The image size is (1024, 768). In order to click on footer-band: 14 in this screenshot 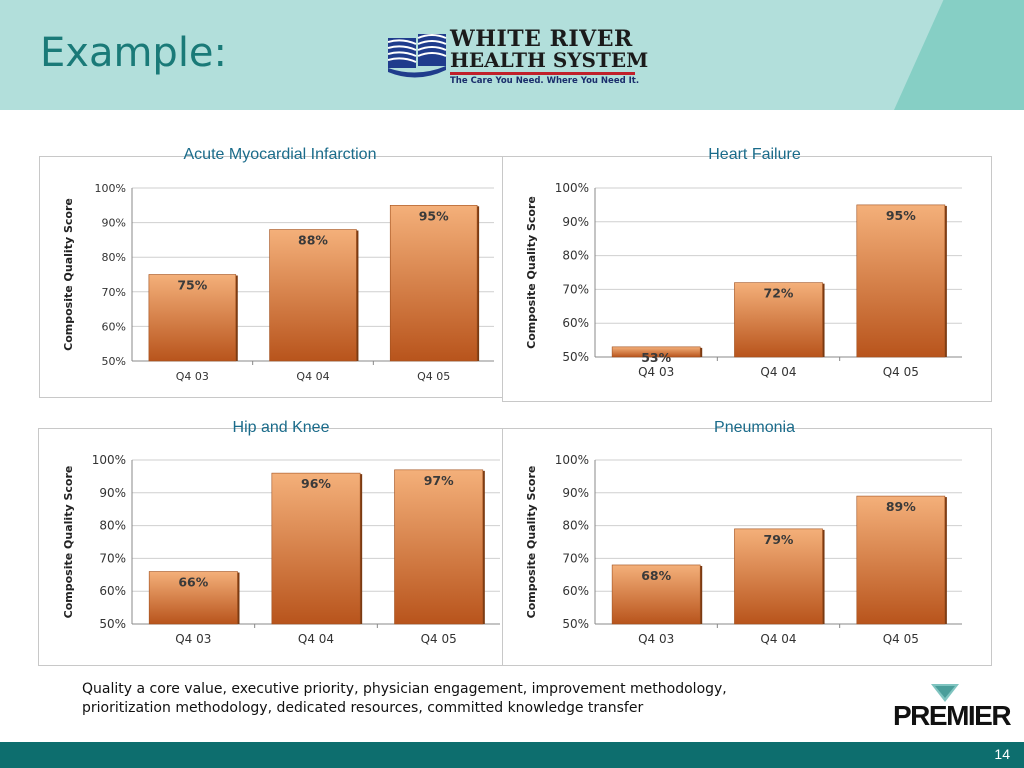, I will do `click(512, 755)`.